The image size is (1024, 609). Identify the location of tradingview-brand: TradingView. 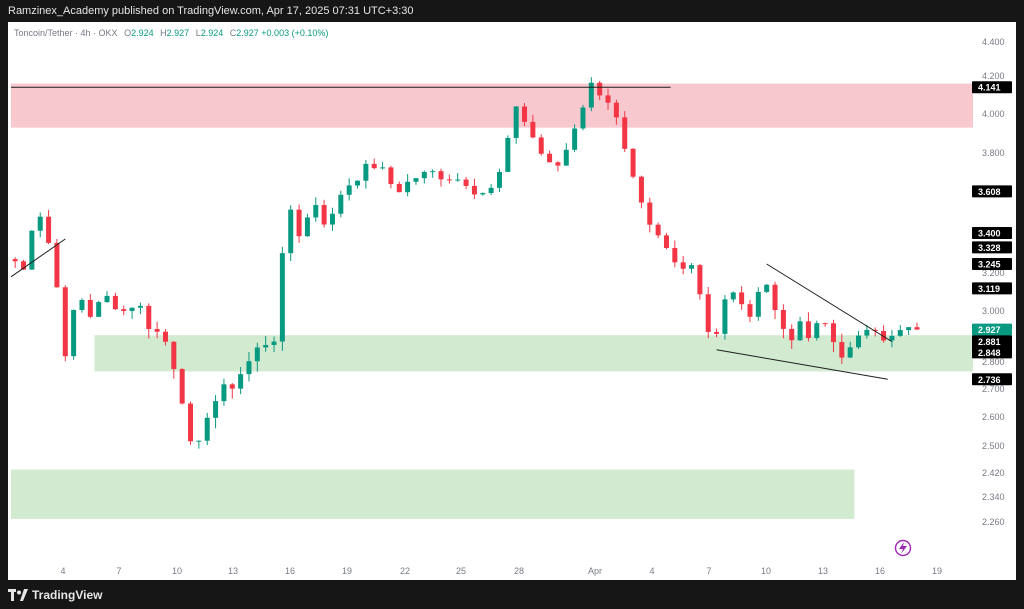
(67, 595).